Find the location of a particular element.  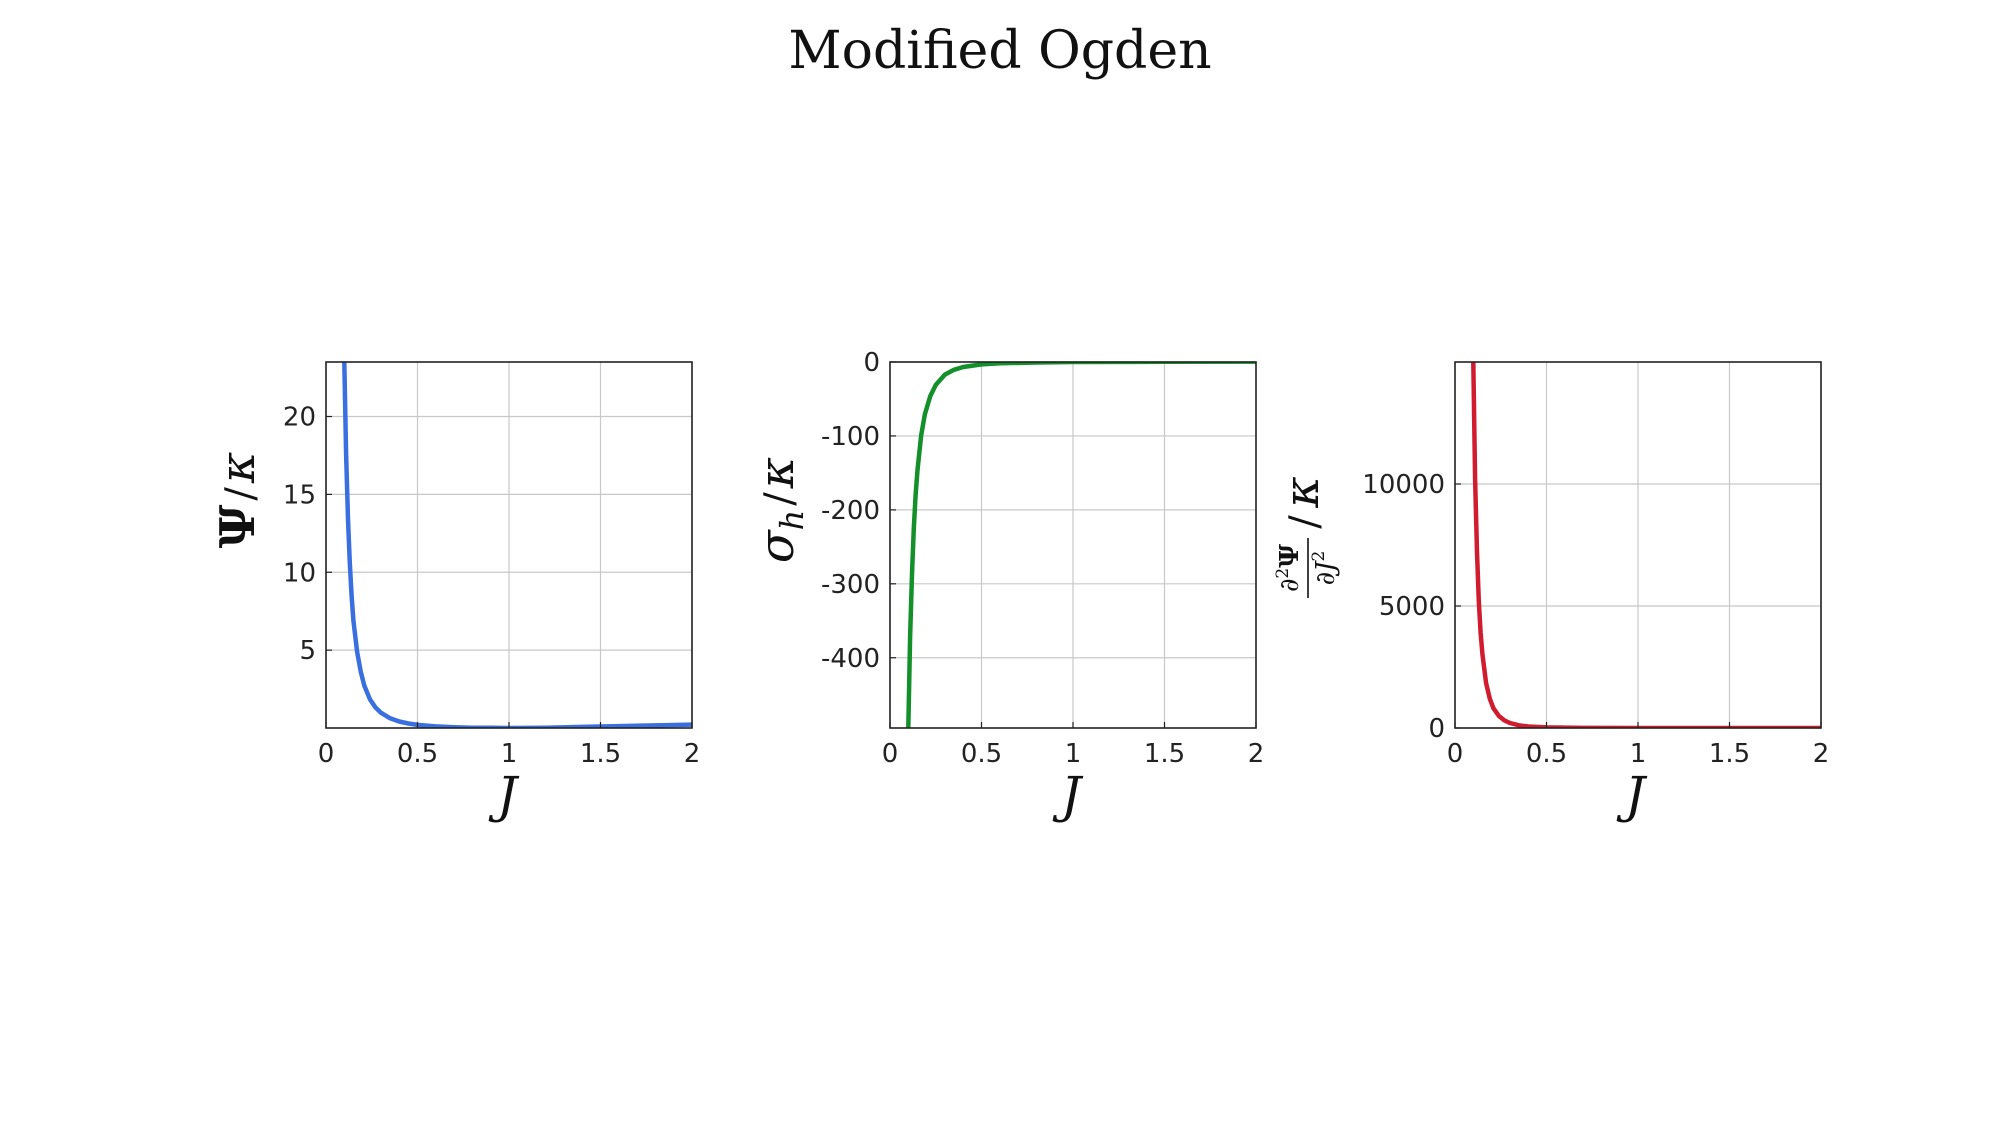

svg-text: Ψ/κ is located at coordinates (238, 500).